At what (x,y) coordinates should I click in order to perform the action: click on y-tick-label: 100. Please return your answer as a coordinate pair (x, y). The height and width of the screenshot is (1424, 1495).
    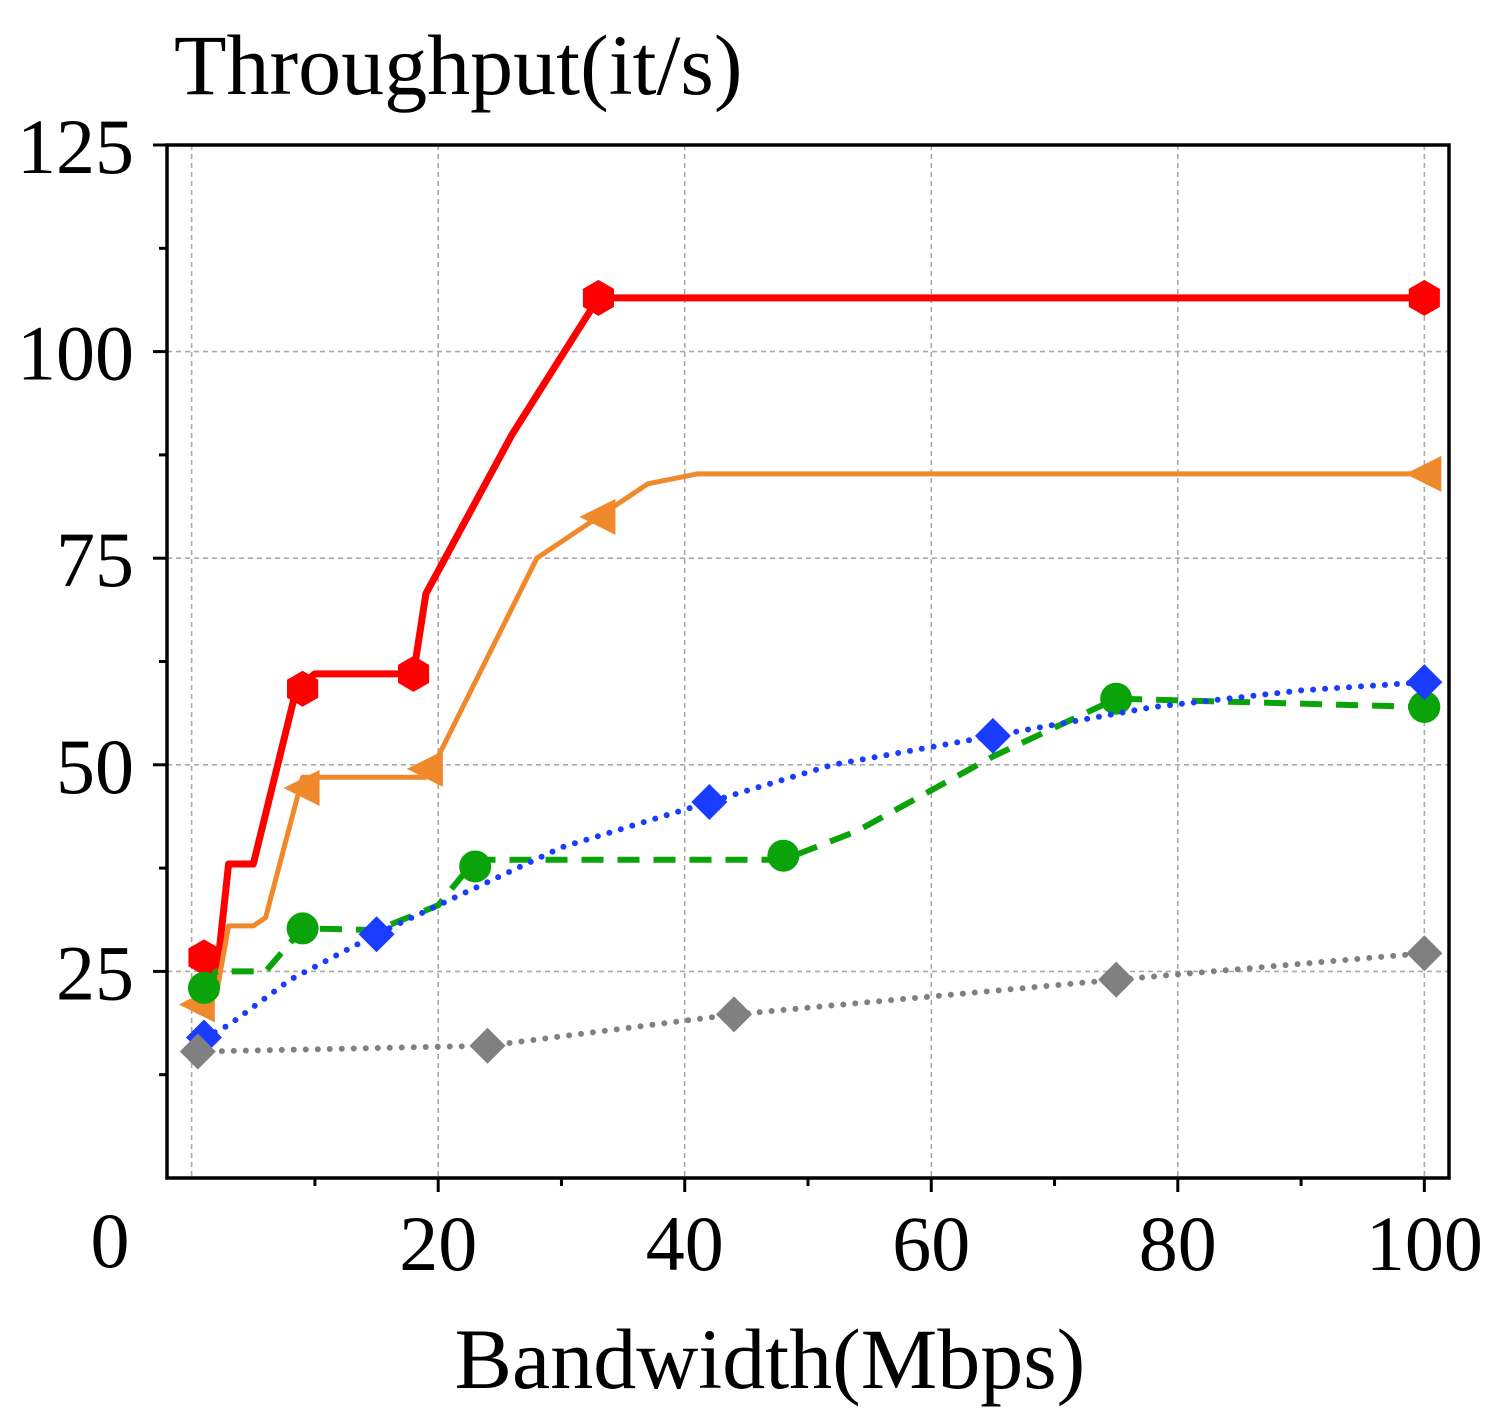
    Looking at the image, I should click on (75, 353).